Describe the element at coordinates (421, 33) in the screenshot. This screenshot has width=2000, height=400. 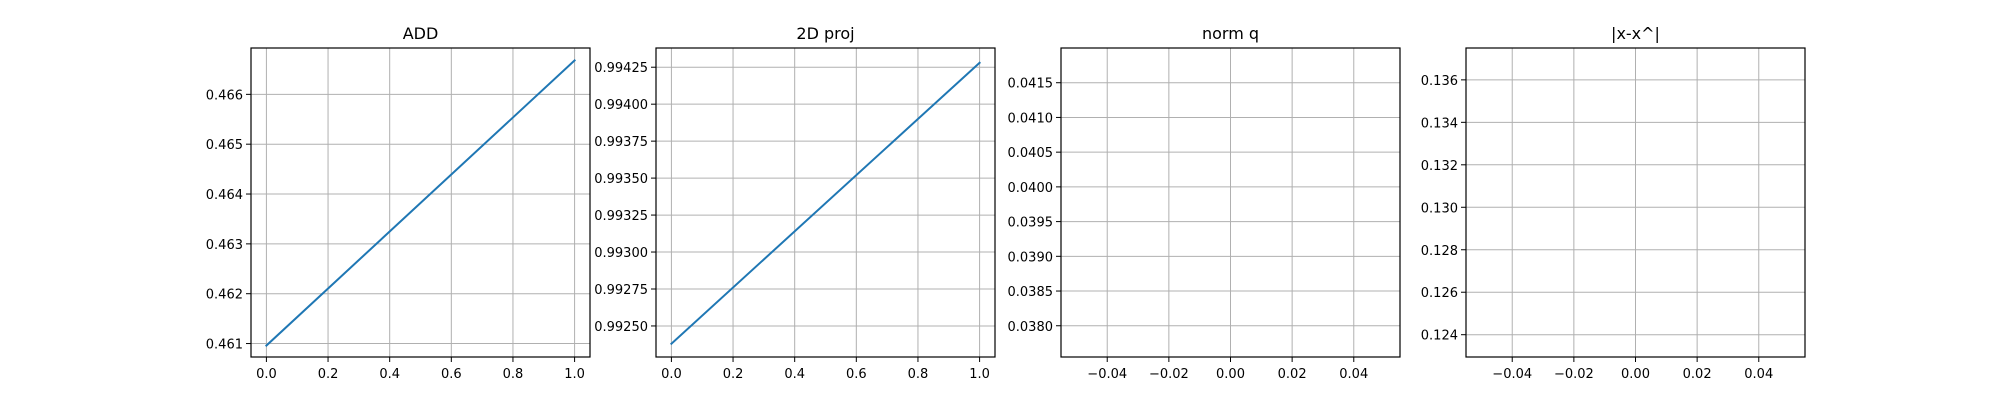
I see `chart-title: ADD` at that location.